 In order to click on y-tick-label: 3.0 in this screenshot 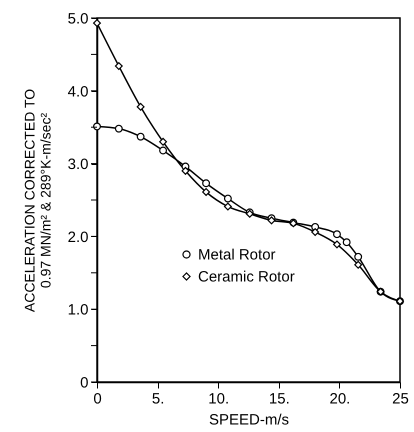, I will do `click(78, 165)`.